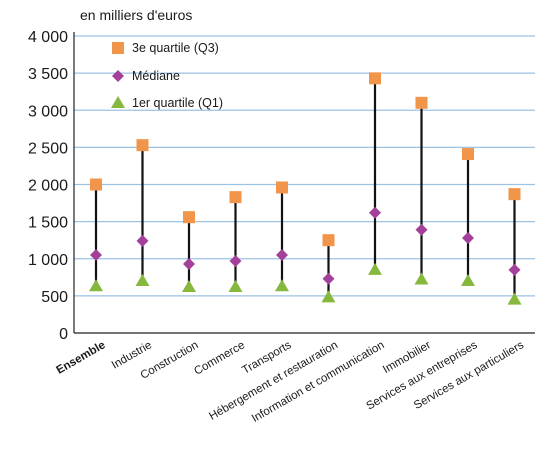 The width and height of the screenshot is (543, 459). What do you see at coordinates (118, 48) in the screenshot?
I see `legend-q3-swatch` at bounding box center [118, 48].